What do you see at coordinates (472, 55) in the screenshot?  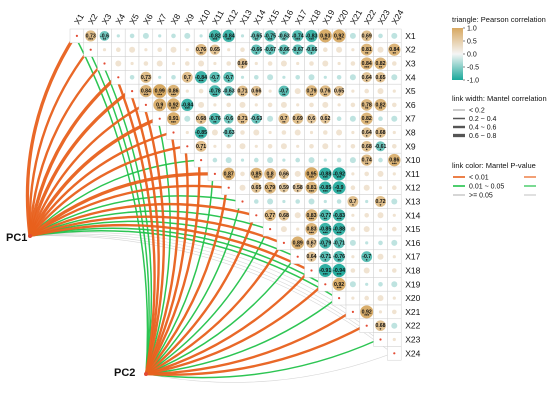 I see `colorbar-tick-label: 0.0` at bounding box center [472, 55].